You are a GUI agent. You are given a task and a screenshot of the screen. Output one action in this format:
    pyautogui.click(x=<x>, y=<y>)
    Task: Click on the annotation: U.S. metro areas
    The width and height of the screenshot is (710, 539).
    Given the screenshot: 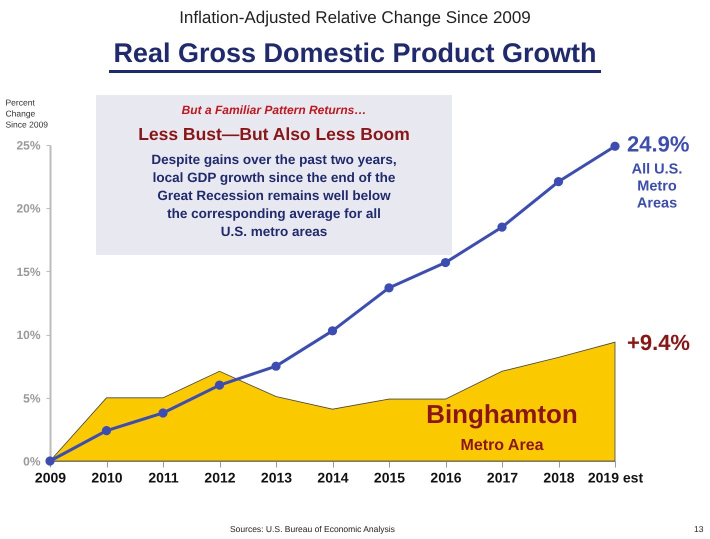 What is the action you would take?
    pyautogui.click(x=274, y=232)
    